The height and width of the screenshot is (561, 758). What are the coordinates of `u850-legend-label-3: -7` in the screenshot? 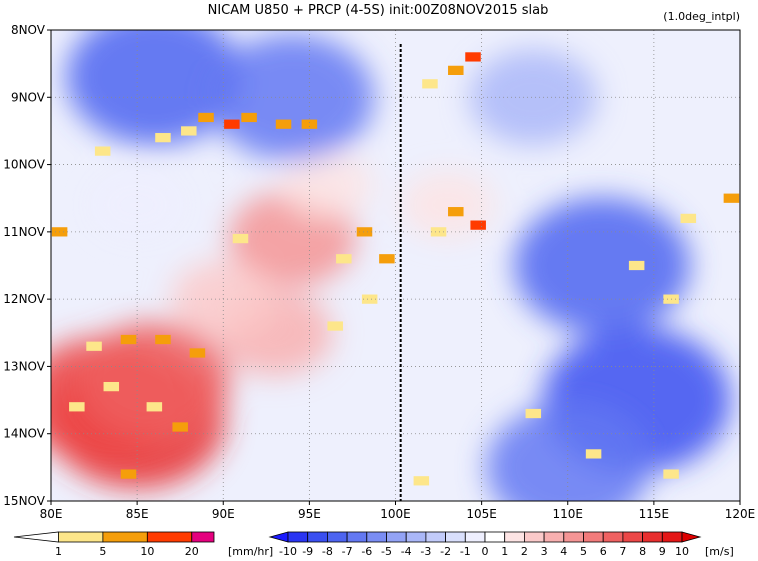 It's located at (347, 551).